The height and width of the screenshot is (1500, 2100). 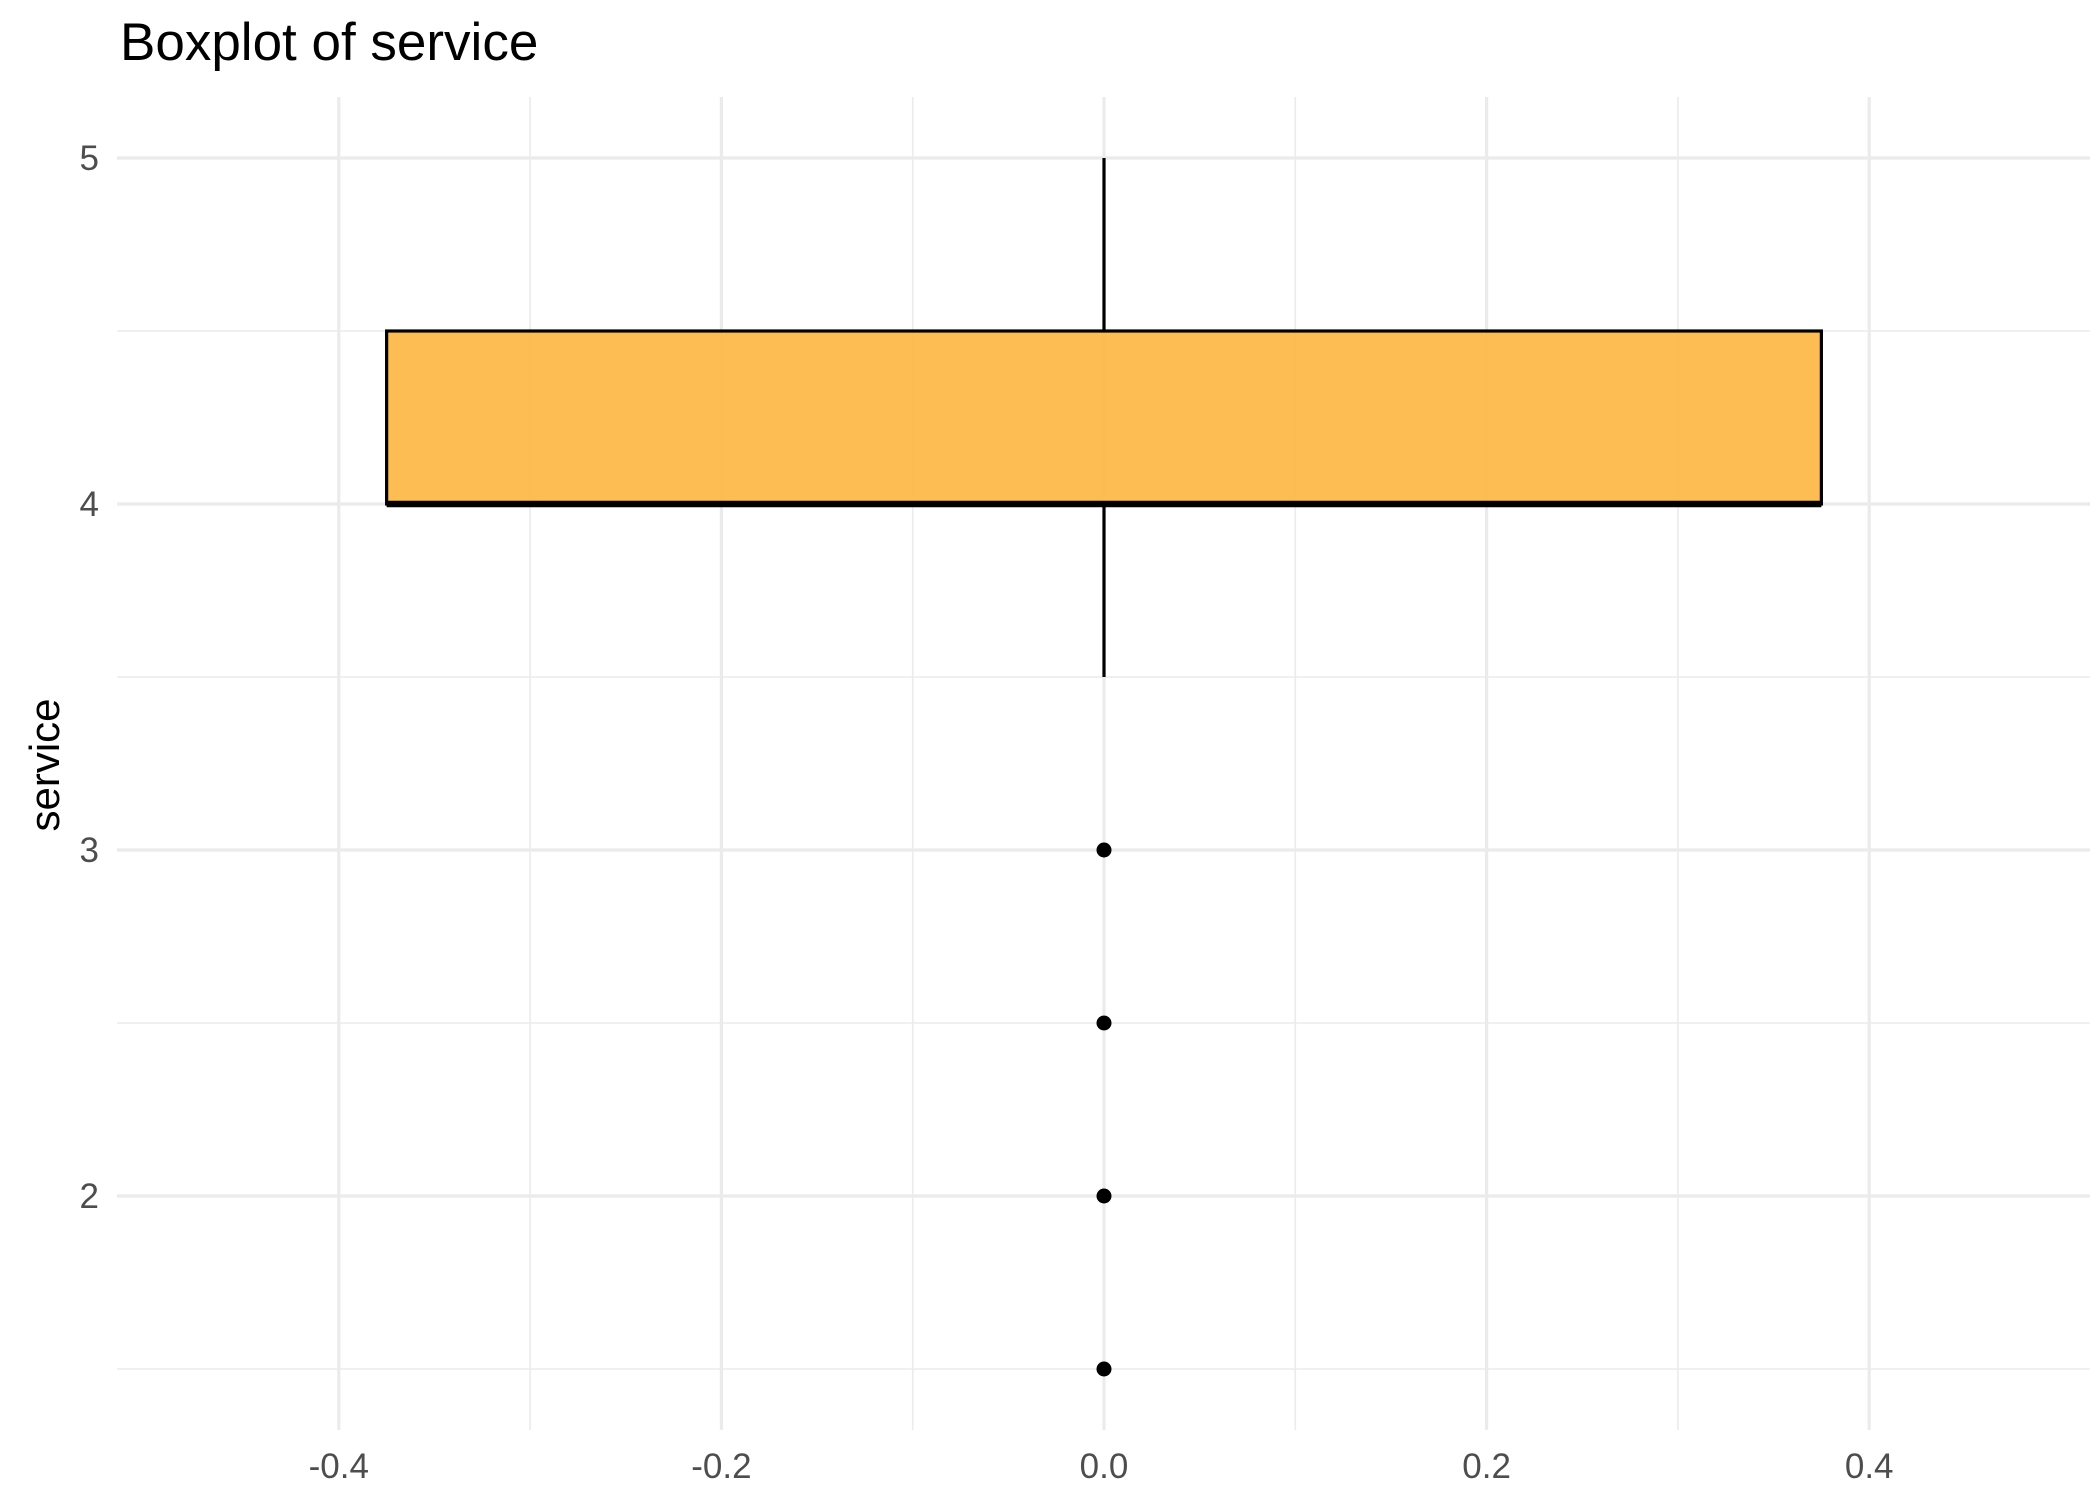 What do you see at coordinates (89, 1196) in the screenshot?
I see `y-tick-label: 2` at bounding box center [89, 1196].